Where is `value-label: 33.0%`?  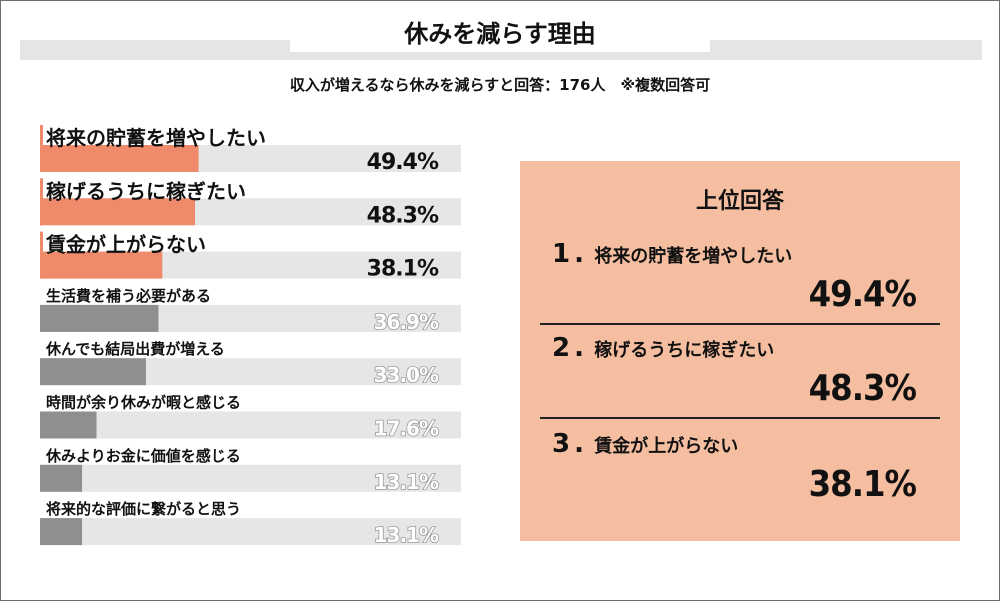
value-label: 33.0% is located at coordinates (406, 375).